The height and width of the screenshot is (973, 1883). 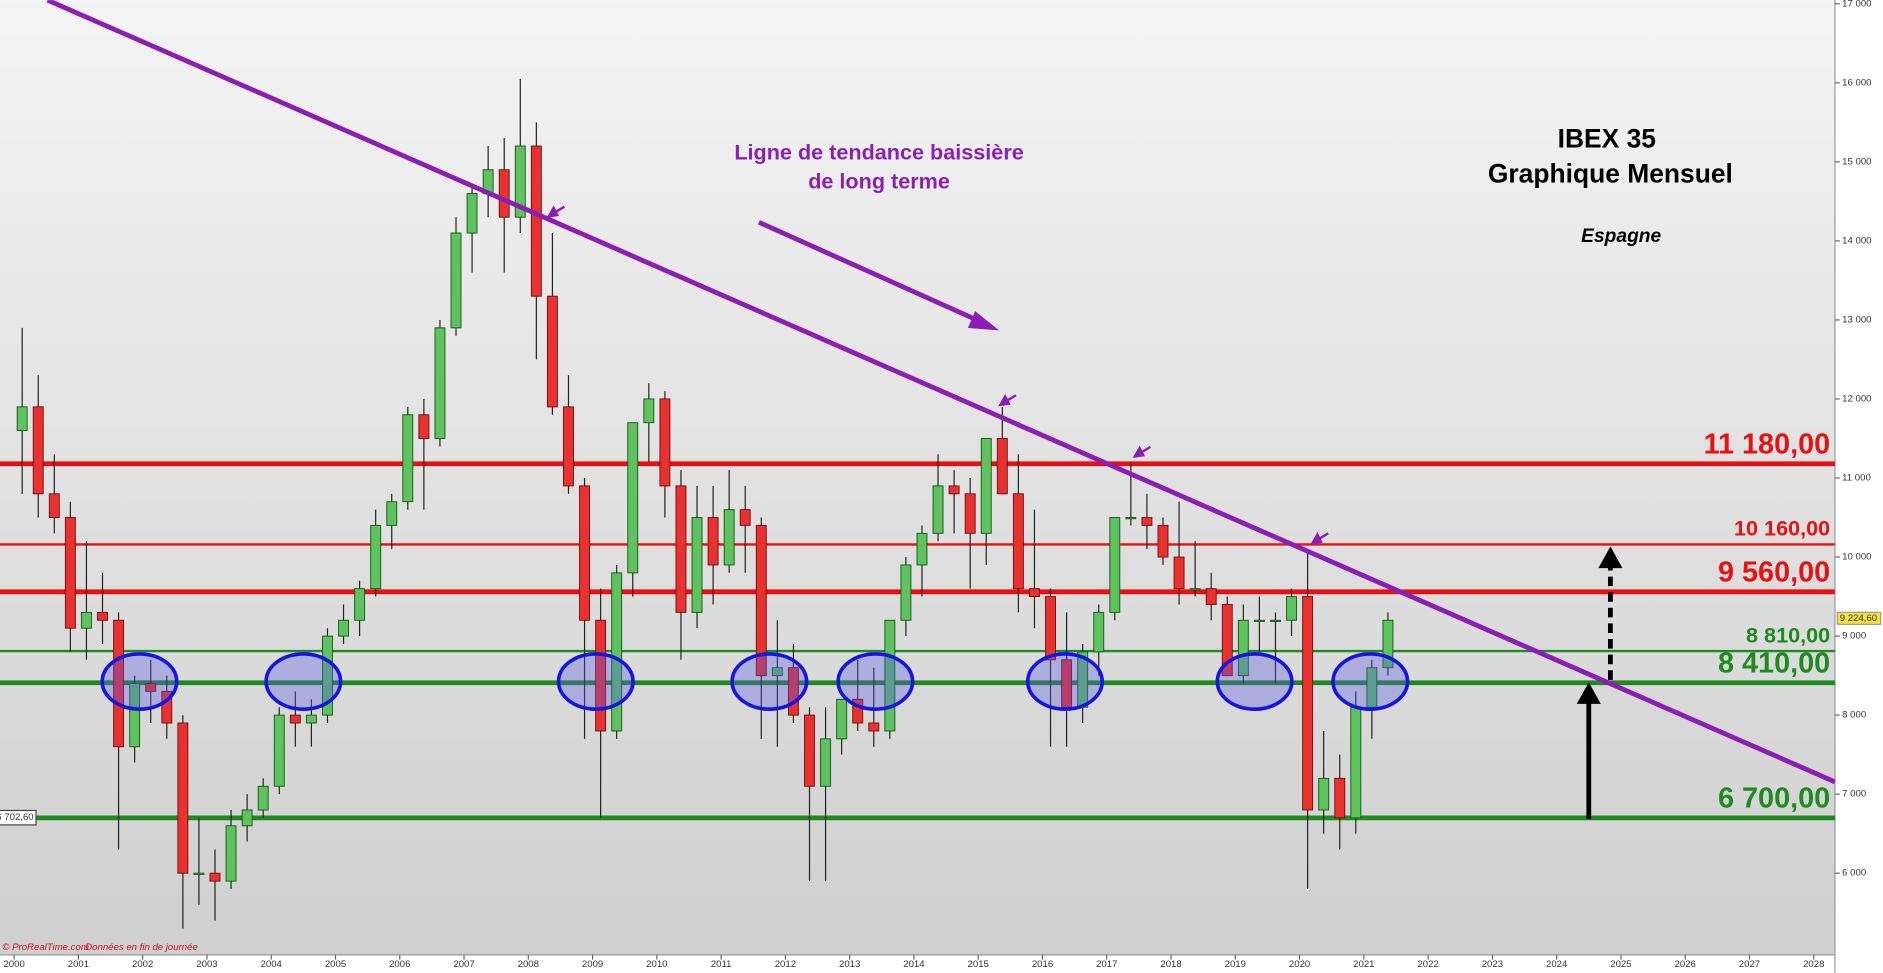 What do you see at coordinates (13, 964) in the screenshot?
I see `x-tick-label: 2000` at bounding box center [13, 964].